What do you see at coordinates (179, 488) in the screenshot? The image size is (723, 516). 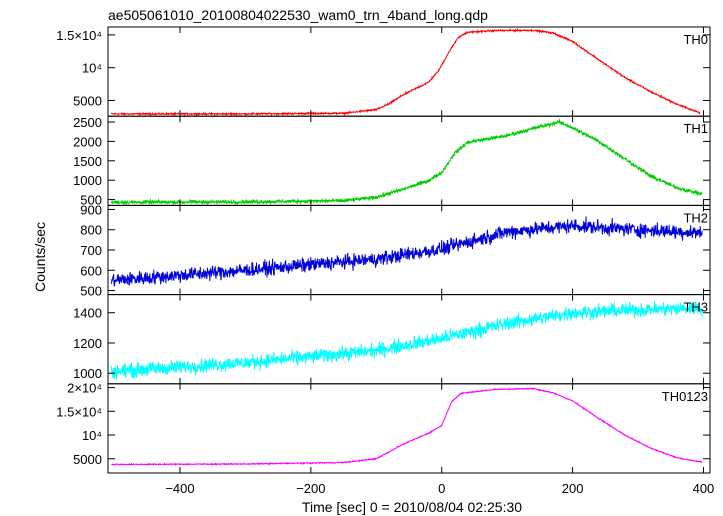 I see `x-tick-label: −400` at bounding box center [179, 488].